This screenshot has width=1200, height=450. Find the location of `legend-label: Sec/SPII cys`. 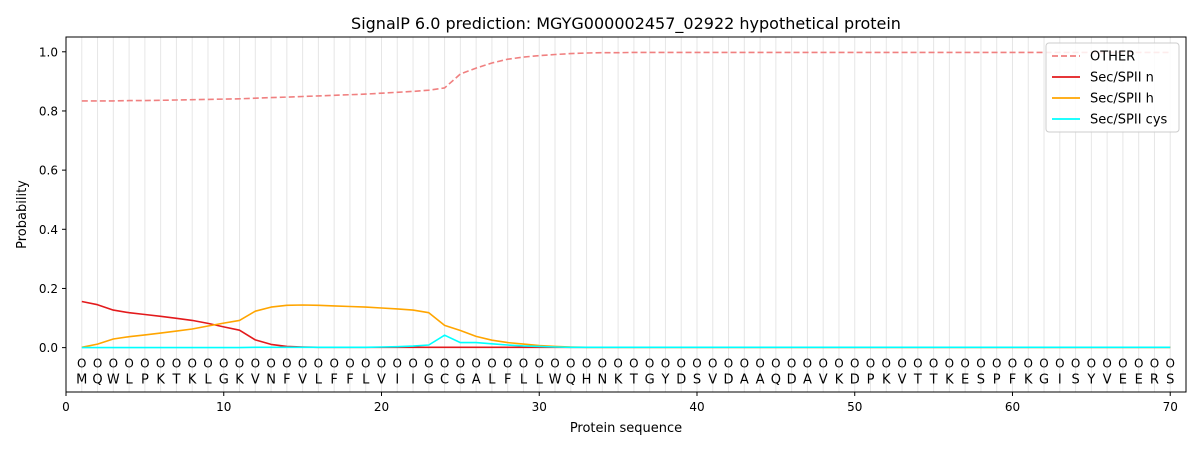

legend-label: Sec/SPII cys is located at coordinates (1129, 120).